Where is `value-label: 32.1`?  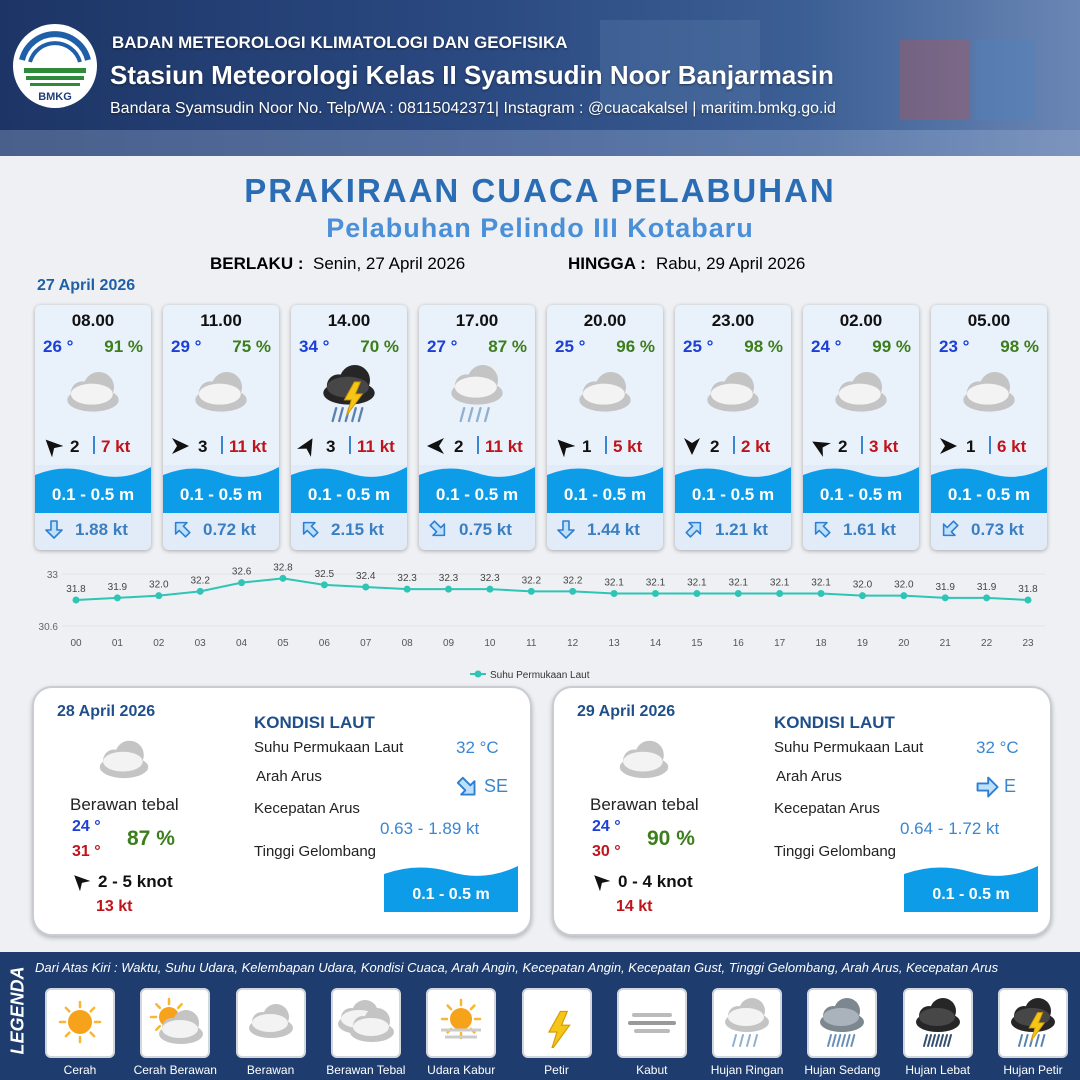 value-label: 32.1 is located at coordinates (656, 583).